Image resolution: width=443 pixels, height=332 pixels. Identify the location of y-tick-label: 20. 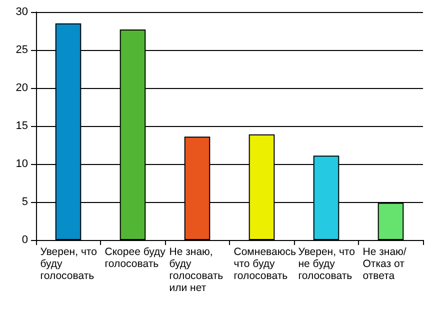
(22, 88).